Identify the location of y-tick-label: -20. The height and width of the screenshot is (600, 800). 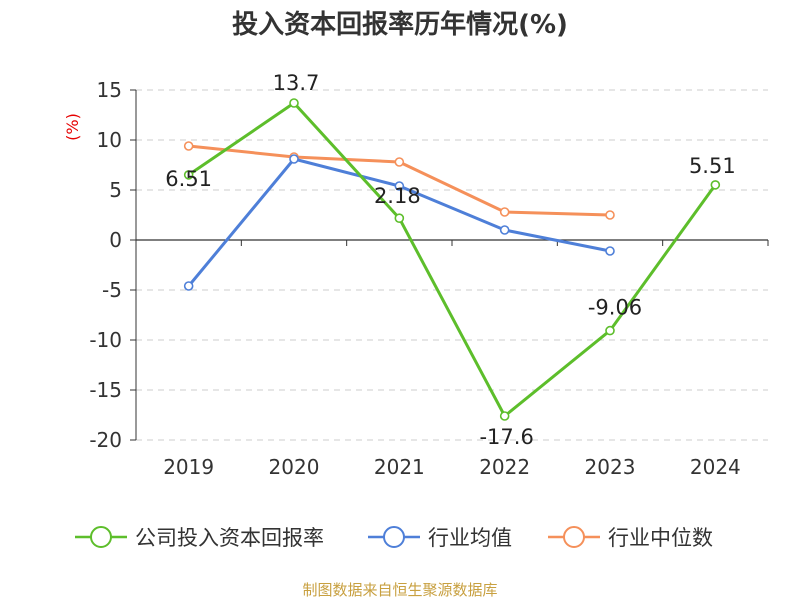
(105, 440).